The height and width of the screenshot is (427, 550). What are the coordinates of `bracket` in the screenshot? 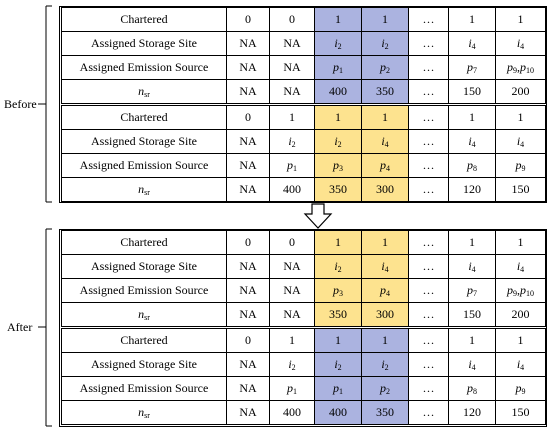 It's located at (45, 104).